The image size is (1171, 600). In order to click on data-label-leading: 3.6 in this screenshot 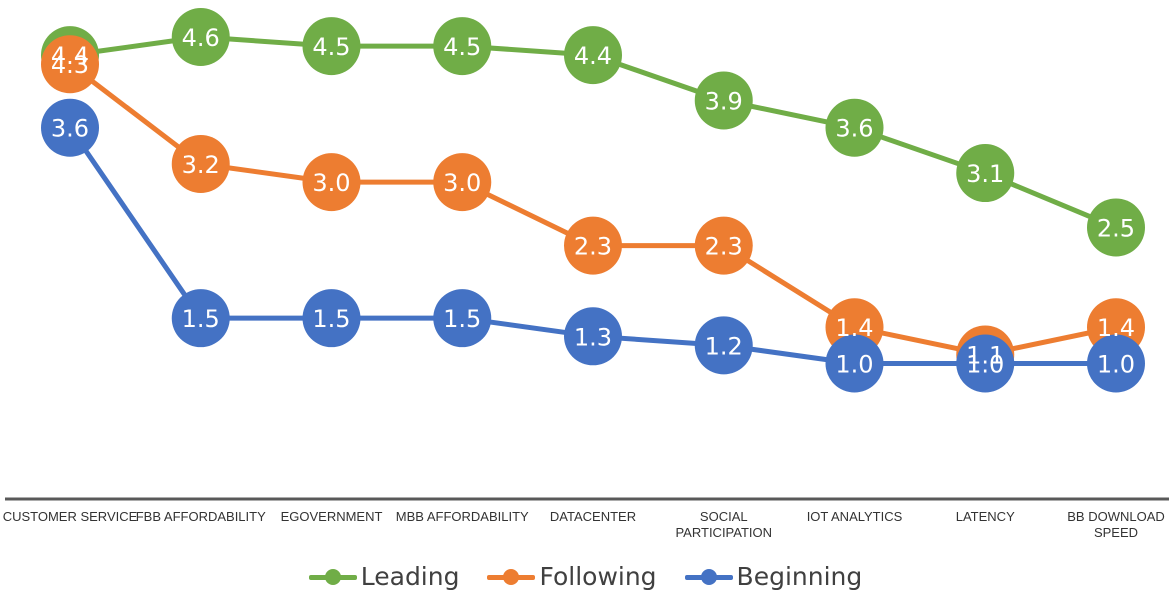, I will do `click(854, 129)`.